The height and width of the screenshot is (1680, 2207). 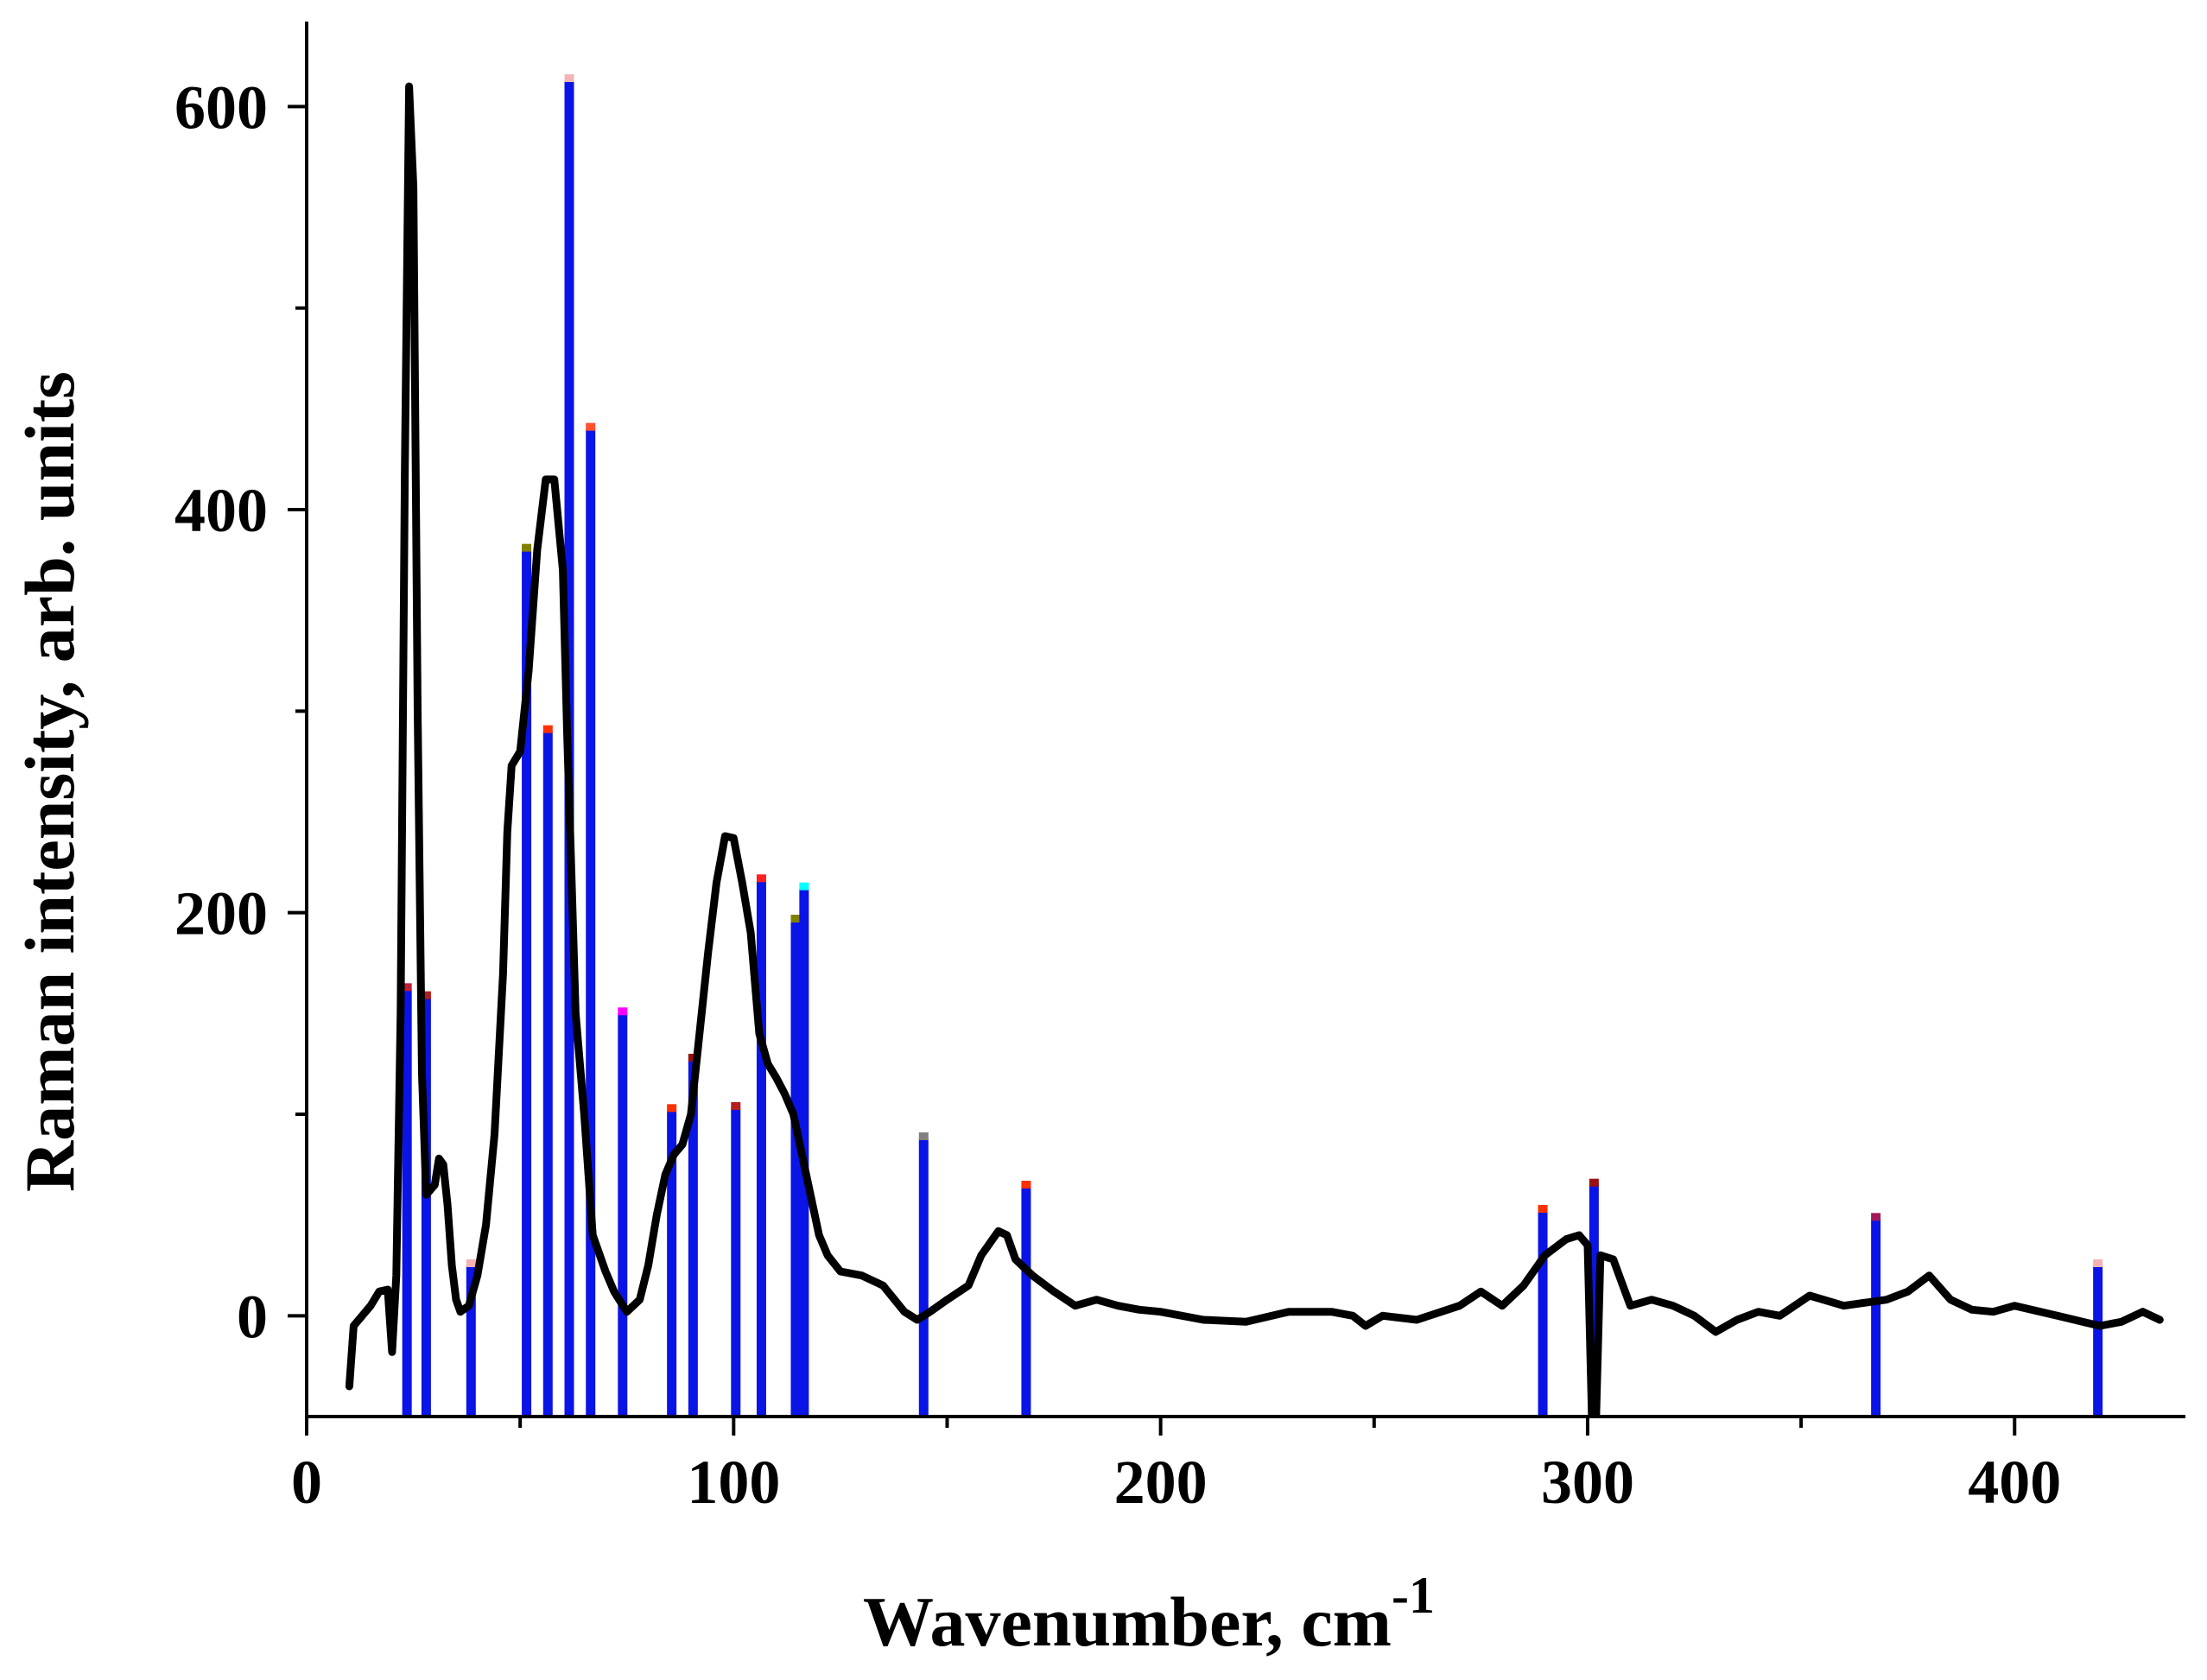 What do you see at coordinates (50, 782) in the screenshot?
I see `y-axis-title: Raman intensity, arb. units` at bounding box center [50, 782].